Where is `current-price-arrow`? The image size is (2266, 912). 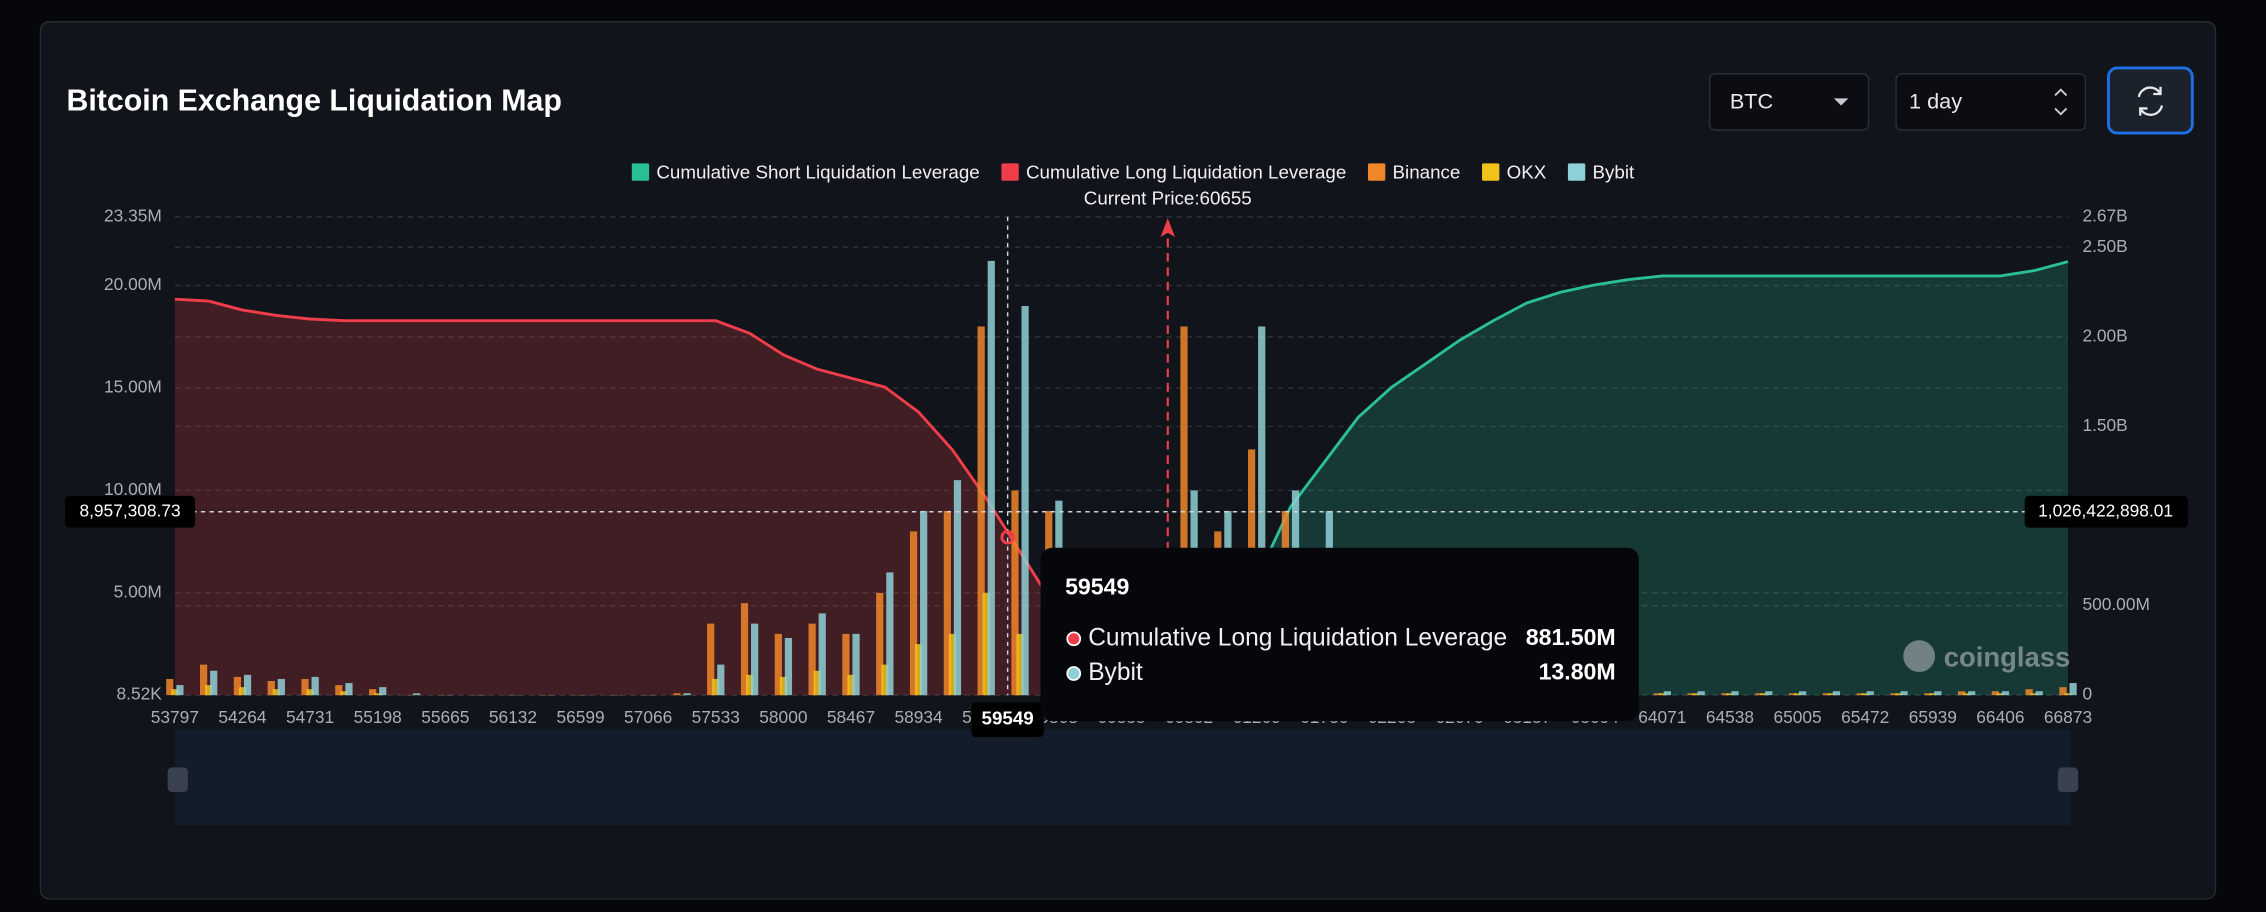
current-price-arrow is located at coordinates (1167, 228).